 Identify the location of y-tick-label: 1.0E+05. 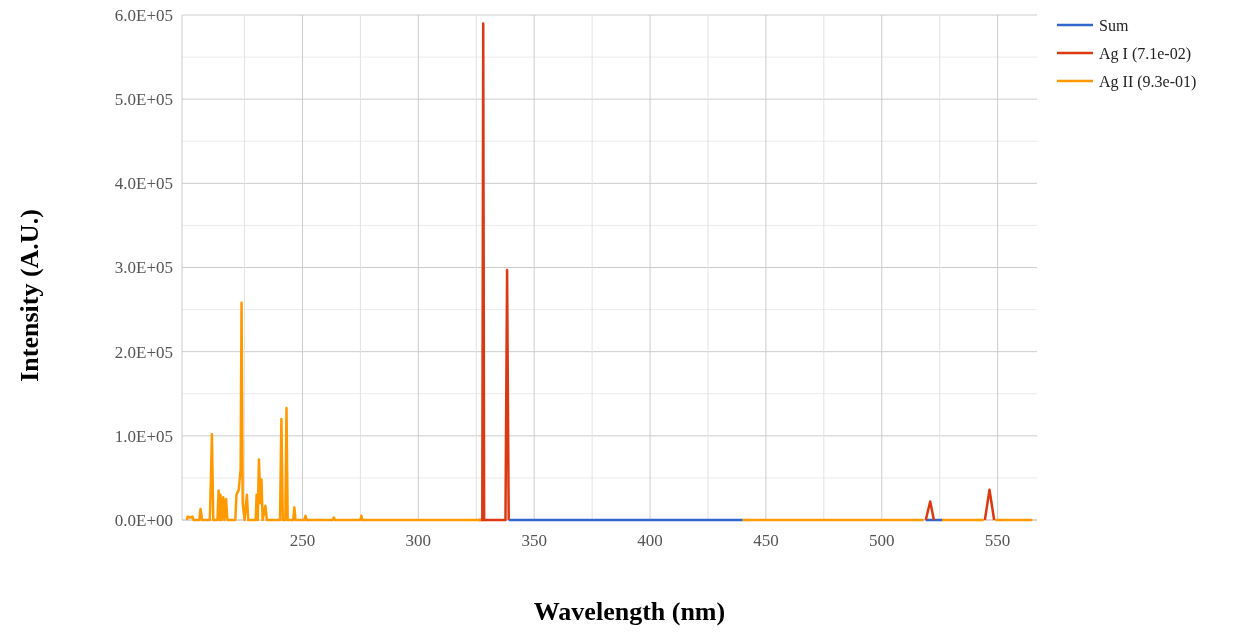
(143, 436).